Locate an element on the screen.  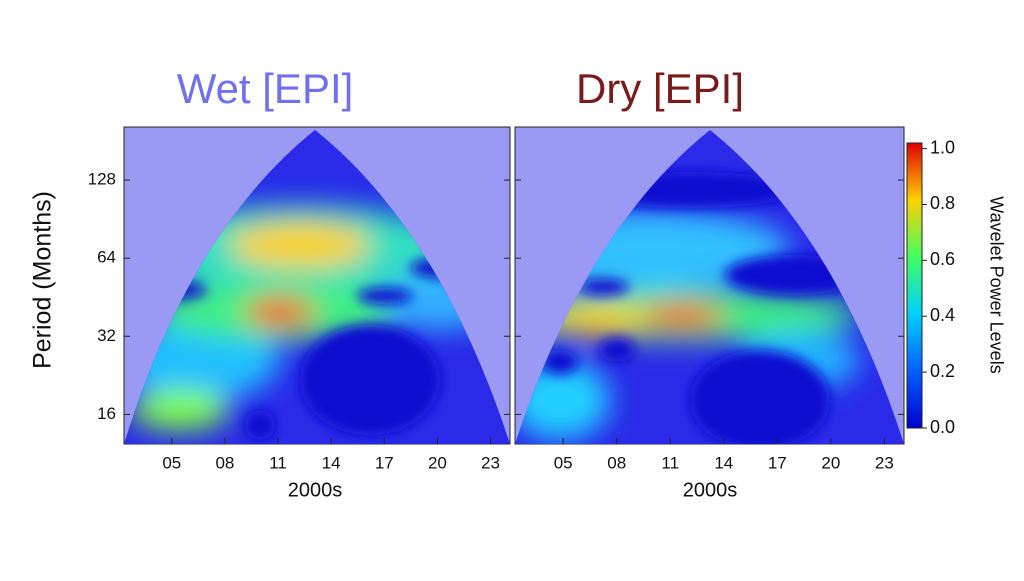
colorbar-tick-label: 0.4 is located at coordinates (942, 315).